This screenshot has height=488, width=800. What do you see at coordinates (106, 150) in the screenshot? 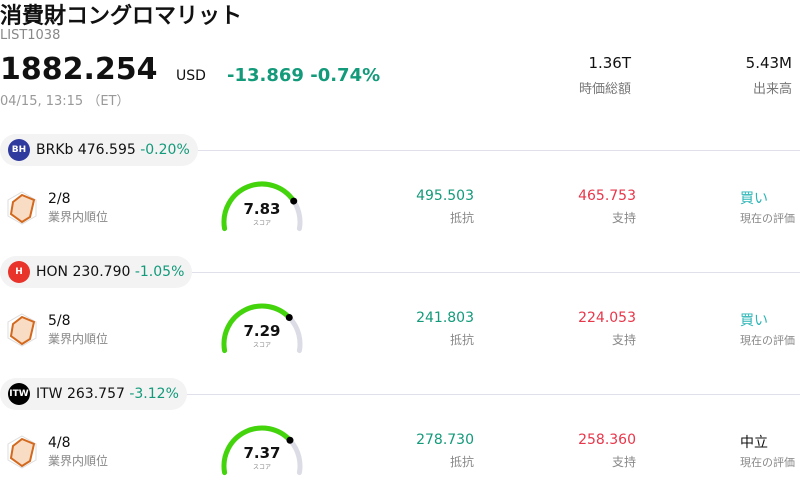
I see `stock-price: 476.595` at bounding box center [106, 150].